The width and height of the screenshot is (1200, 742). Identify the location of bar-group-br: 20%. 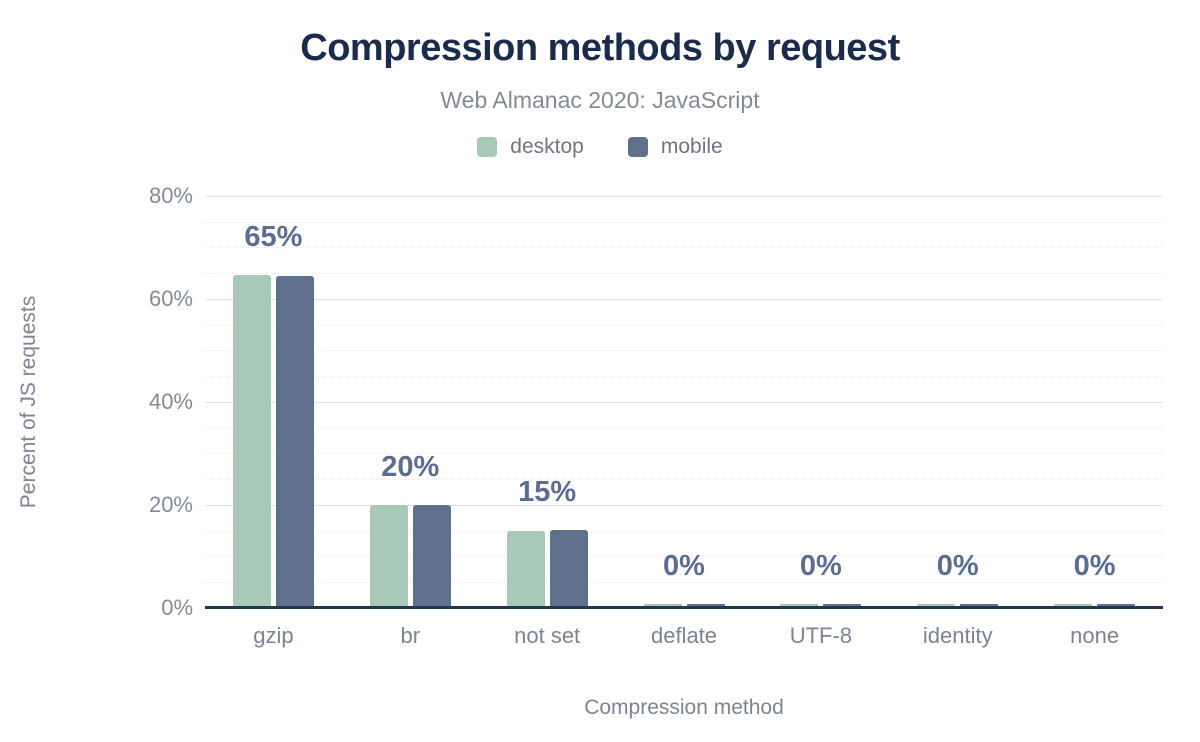
(410, 402).